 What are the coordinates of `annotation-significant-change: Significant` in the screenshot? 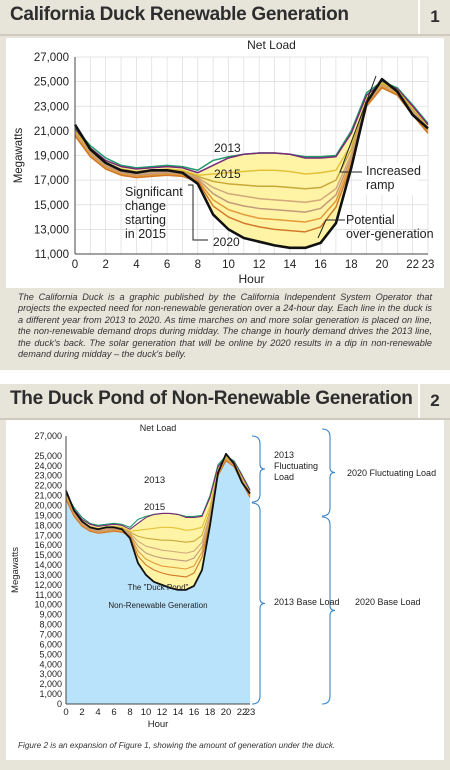 It's located at (154, 192).